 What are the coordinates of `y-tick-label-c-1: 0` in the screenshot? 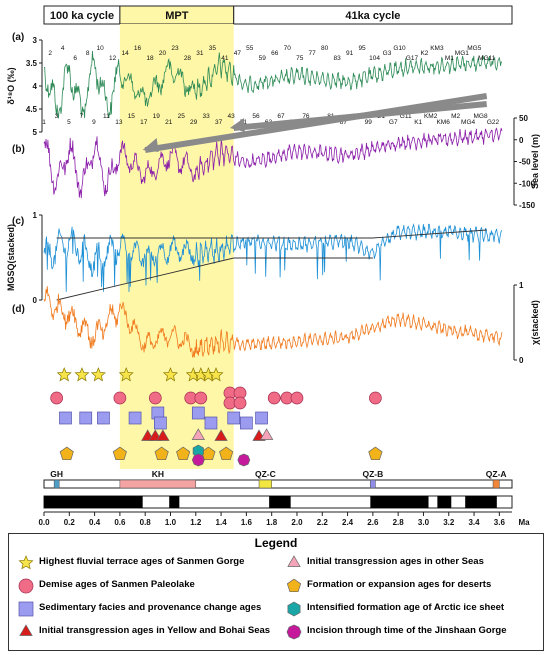 It's located at (35, 300).